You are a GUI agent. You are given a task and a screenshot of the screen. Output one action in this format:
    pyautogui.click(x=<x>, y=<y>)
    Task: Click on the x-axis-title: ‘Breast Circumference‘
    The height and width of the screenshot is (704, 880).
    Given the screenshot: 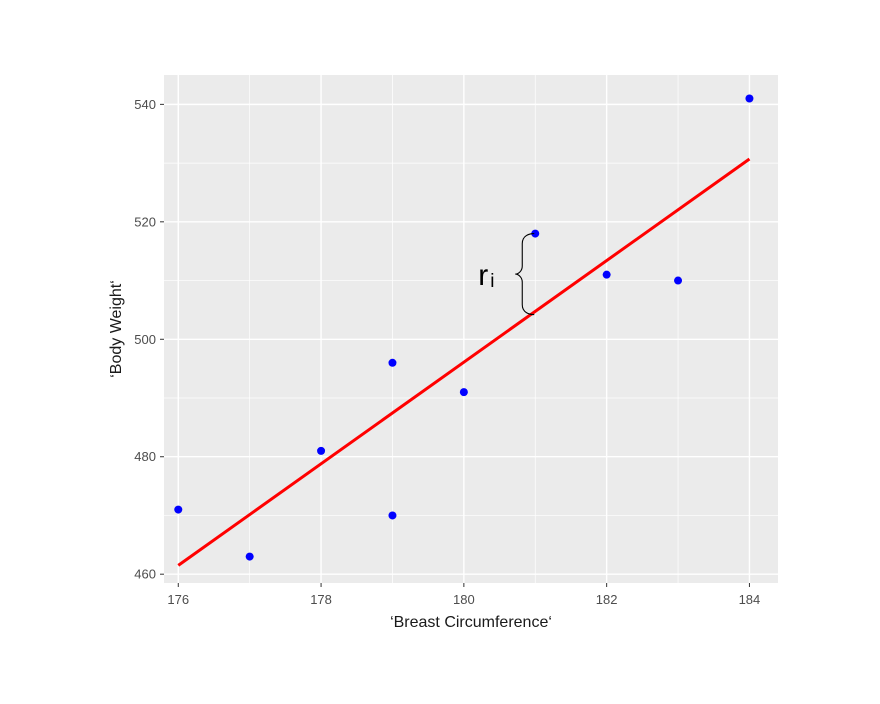 What is the action you would take?
    pyautogui.click(x=471, y=622)
    